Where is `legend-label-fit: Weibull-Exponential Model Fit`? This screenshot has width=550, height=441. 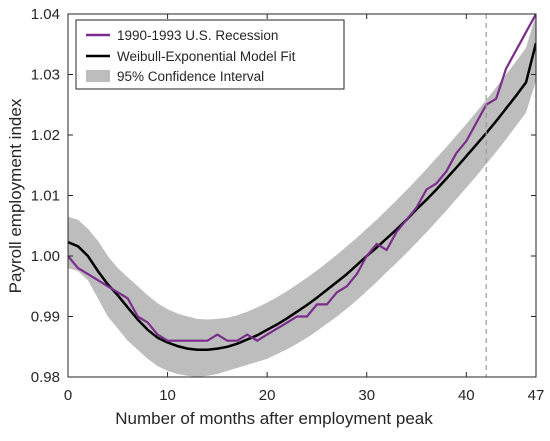 legend-label-fit: Weibull-Exponential Model Fit is located at coordinates (206, 56).